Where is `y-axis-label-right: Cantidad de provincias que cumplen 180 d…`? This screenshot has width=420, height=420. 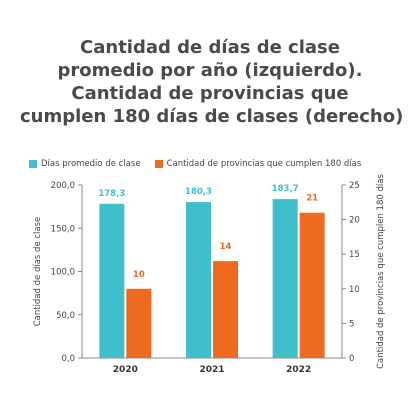 y-axis-label-right: Cantidad de provincias que cumplen 180 d… is located at coordinates (381, 271).